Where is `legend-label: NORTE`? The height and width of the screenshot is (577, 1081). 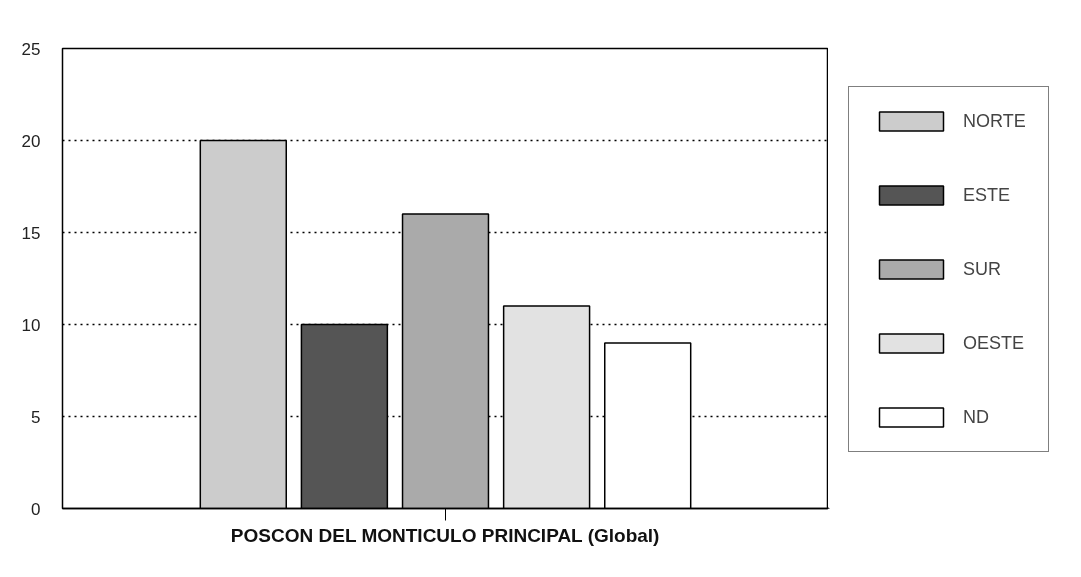 legend-label: NORTE is located at coordinates (994, 121).